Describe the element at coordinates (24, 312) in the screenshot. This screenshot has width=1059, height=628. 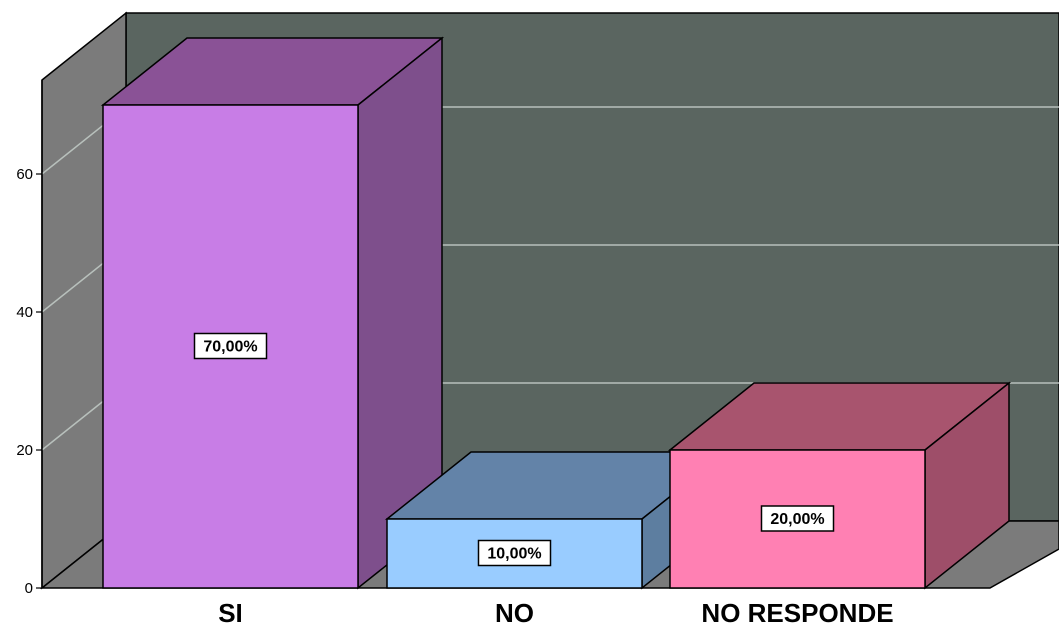
I see `y-tick-label: 40` at that location.